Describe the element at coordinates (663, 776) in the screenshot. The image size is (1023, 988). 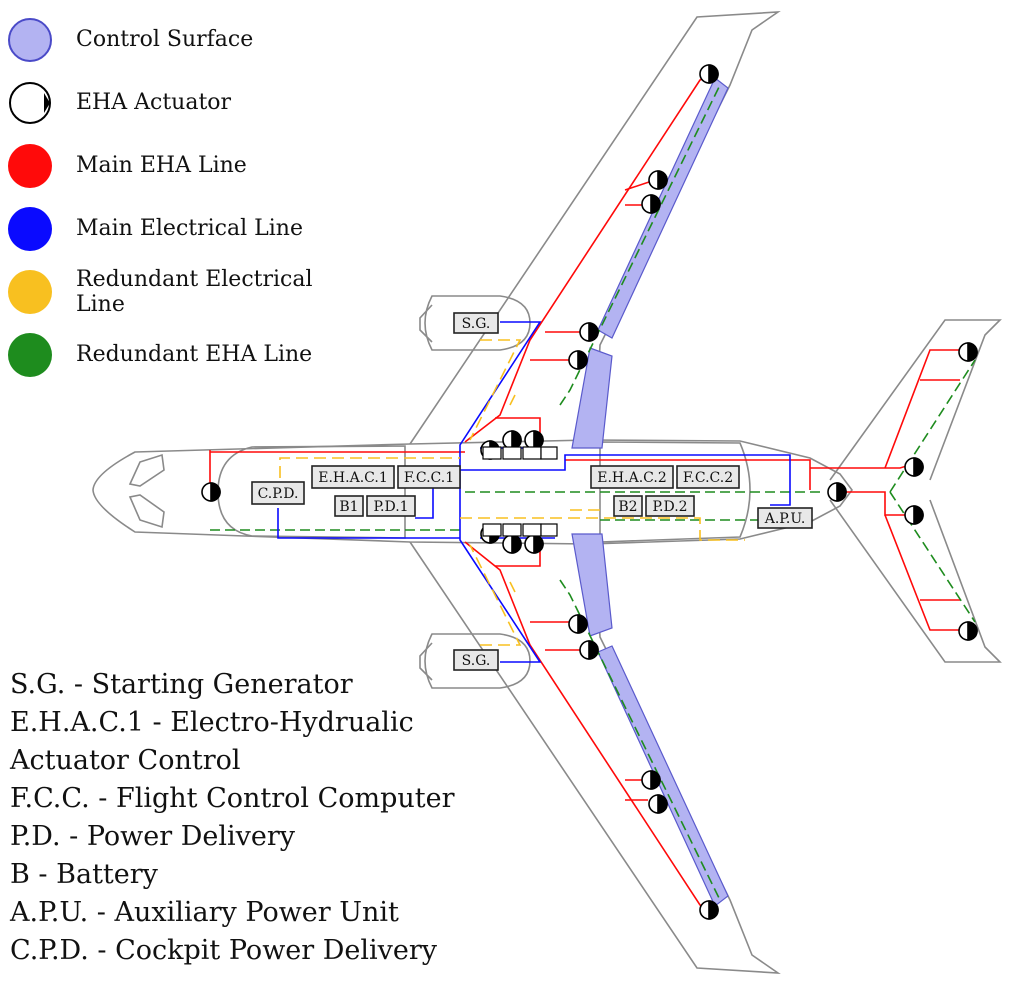
I see `control-surface-lower-aileron` at that location.